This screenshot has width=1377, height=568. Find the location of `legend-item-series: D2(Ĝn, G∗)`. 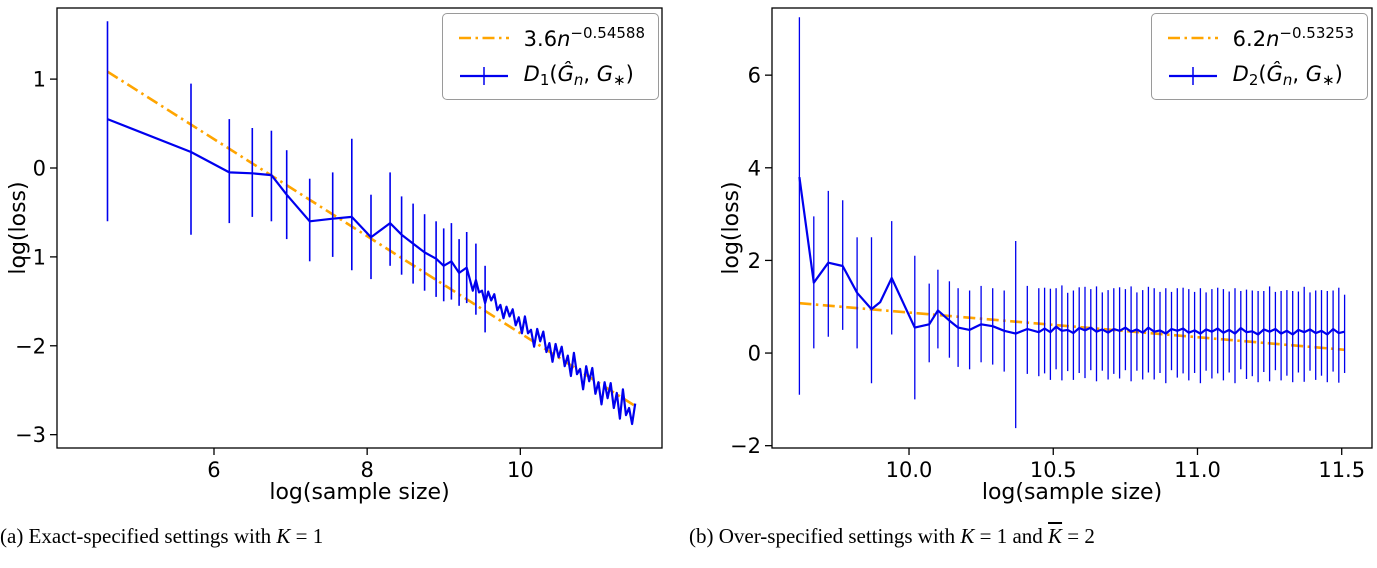

legend-item-series: D2(Ĝn, G∗) is located at coordinates (1259, 75).